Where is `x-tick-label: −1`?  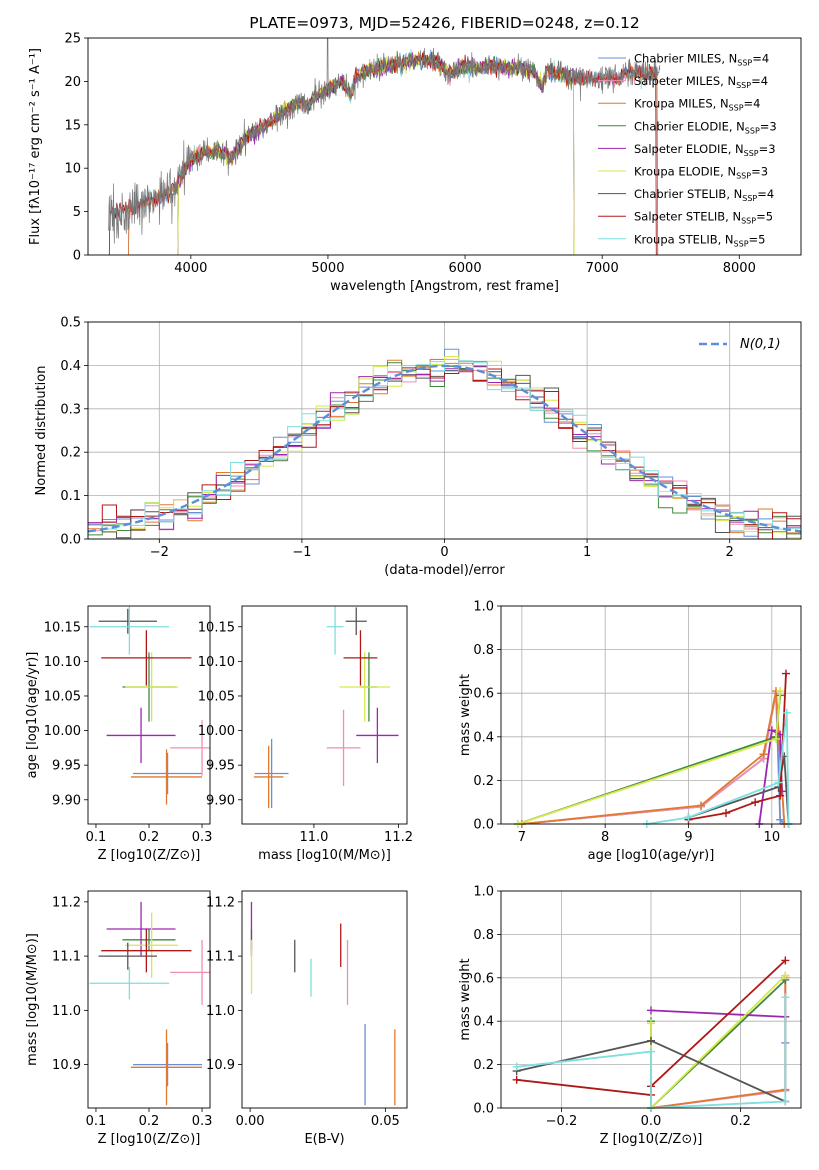 x-tick-label: −1 is located at coordinates (301, 552).